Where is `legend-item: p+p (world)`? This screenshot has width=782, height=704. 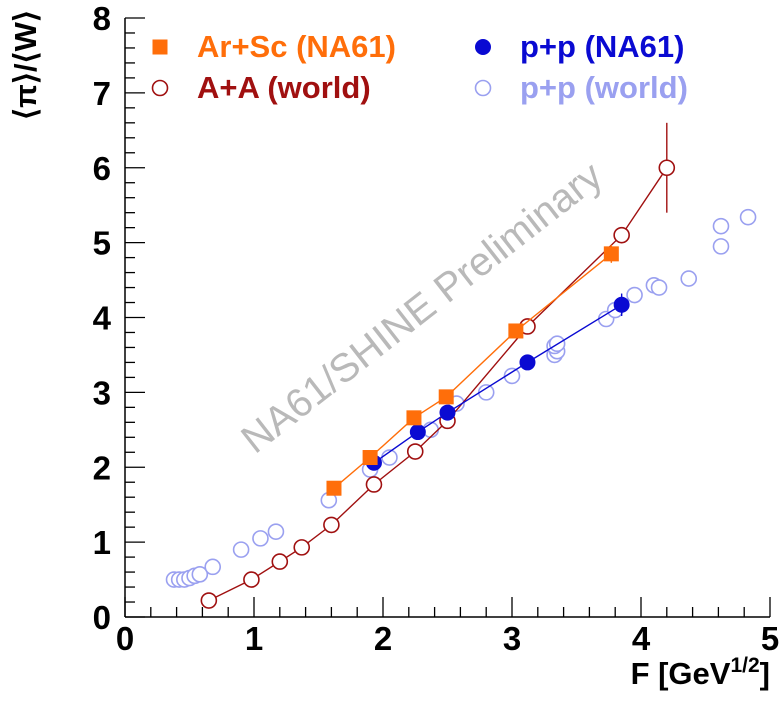 legend-item: p+p (world) is located at coordinates (581, 87).